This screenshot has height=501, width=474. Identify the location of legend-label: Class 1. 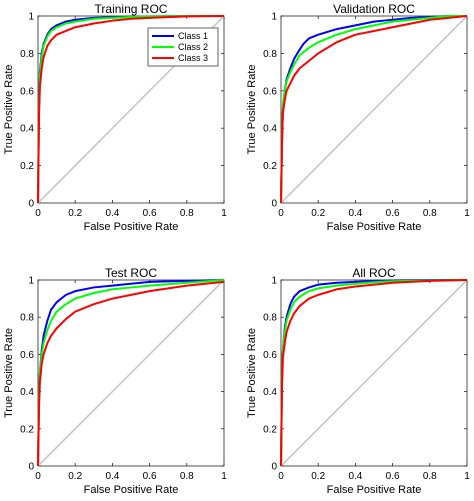
(193, 36).